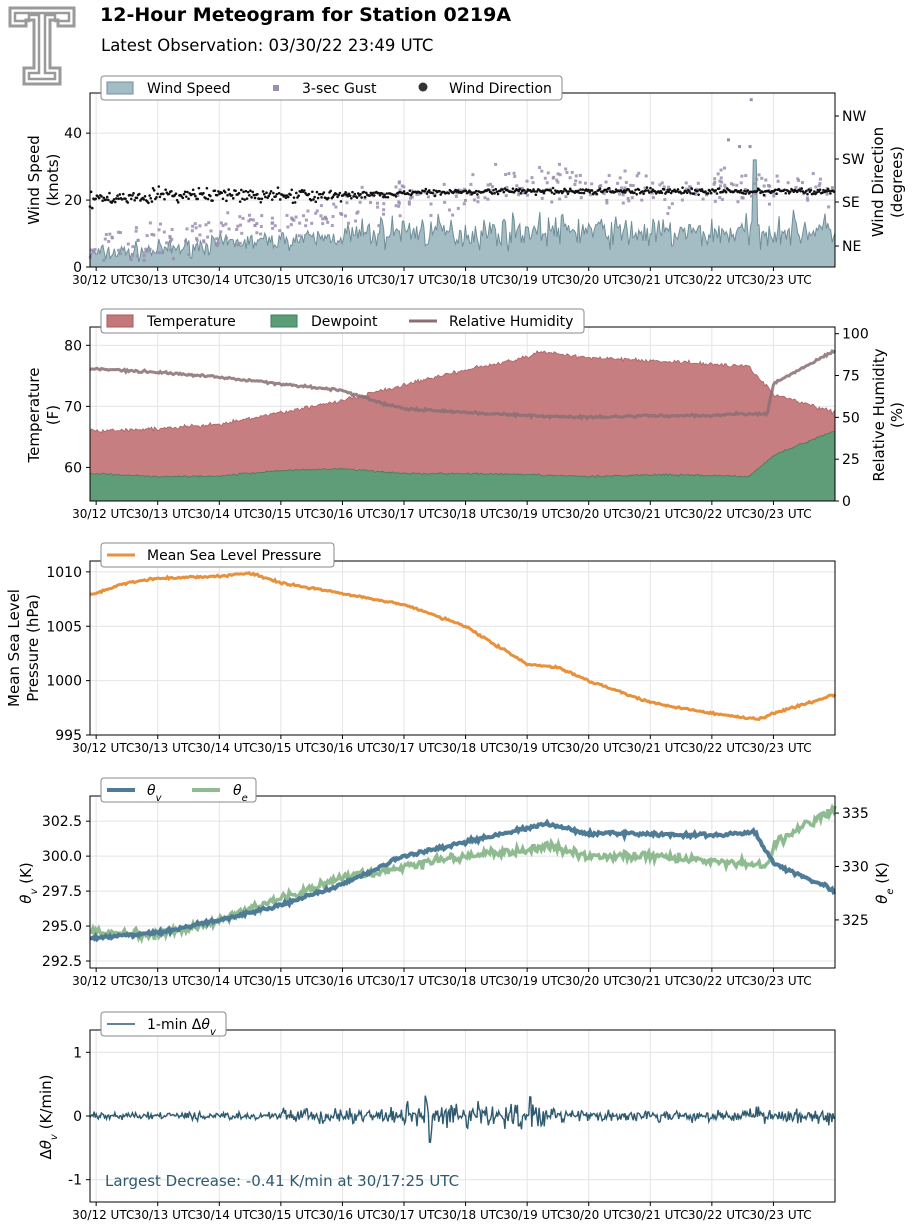 The height and width of the screenshot is (1231, 913). I want to click on legend-swatch-dewpoint, so click(284, 321).